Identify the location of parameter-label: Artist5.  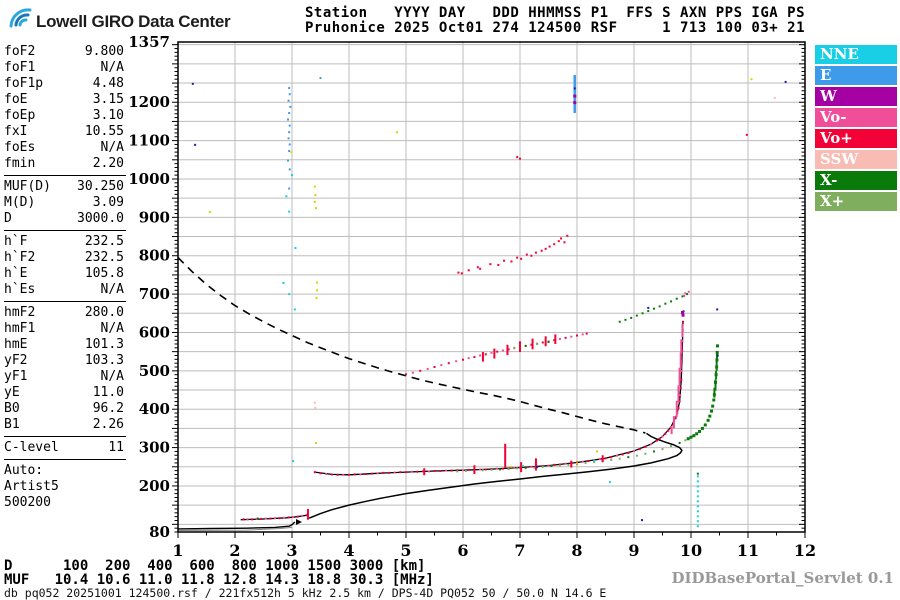
(31, 486).